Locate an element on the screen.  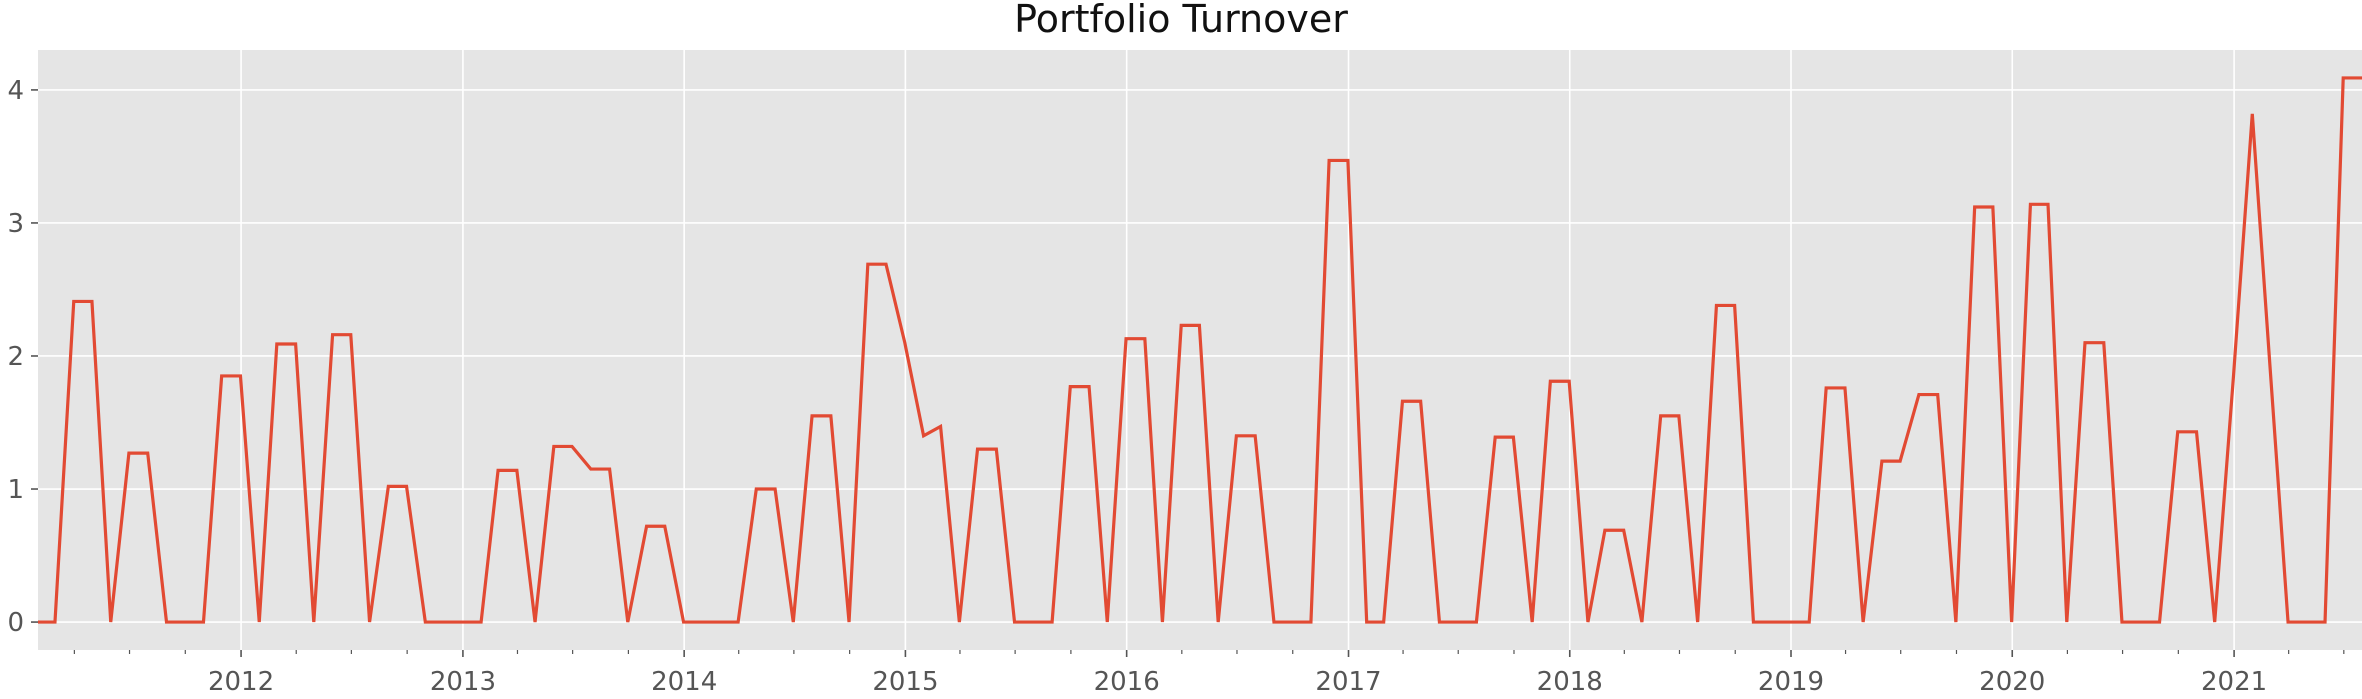
x-tick-label: 2020 is located at coordinates (2012, 682).